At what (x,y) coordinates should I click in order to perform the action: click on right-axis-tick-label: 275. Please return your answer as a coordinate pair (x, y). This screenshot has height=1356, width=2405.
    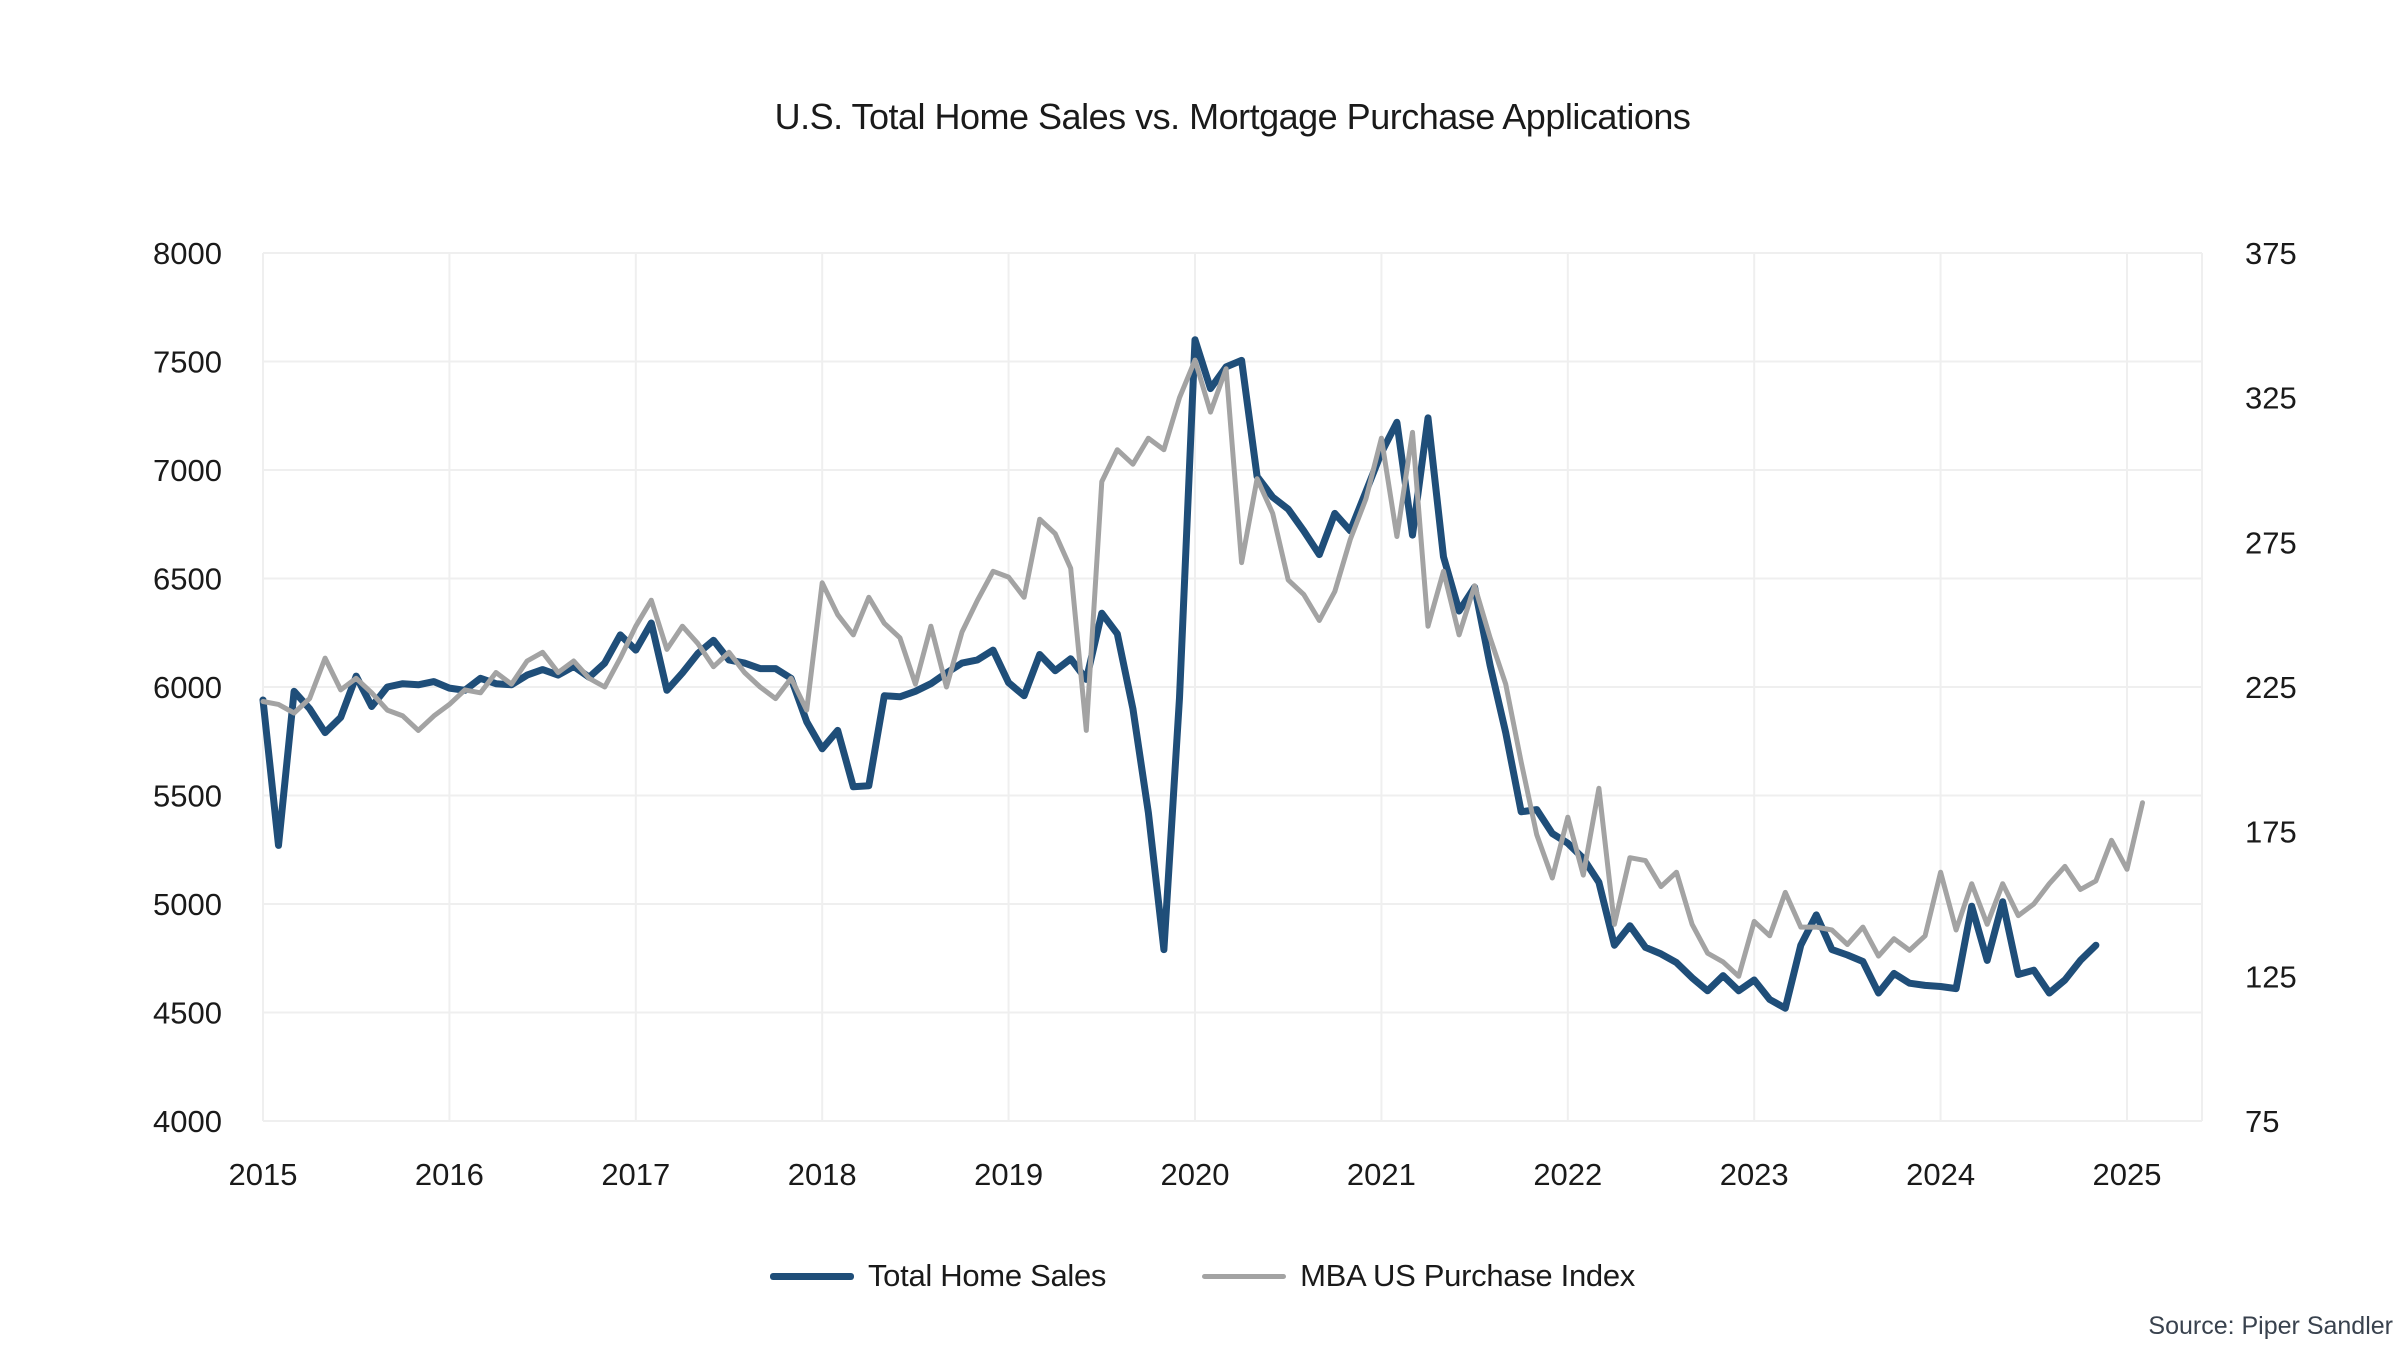
    Looking at the image, I should click on (2271, 542).